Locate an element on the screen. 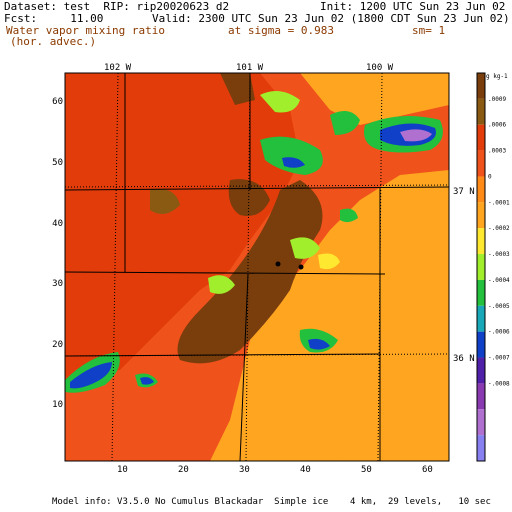  y-tick: 10 is located at coordinates (57, 405).